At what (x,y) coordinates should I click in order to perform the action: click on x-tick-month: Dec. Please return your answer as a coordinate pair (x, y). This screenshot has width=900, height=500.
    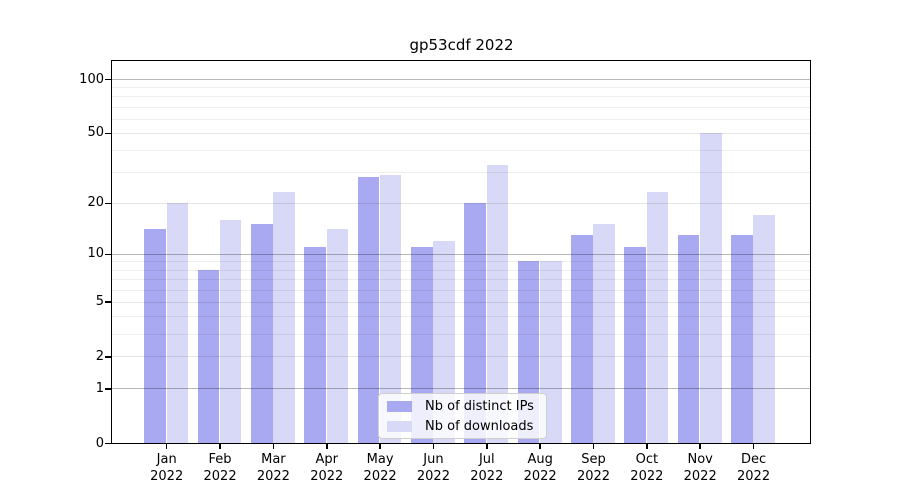
    Looking at the image, I should click on (753, 459).